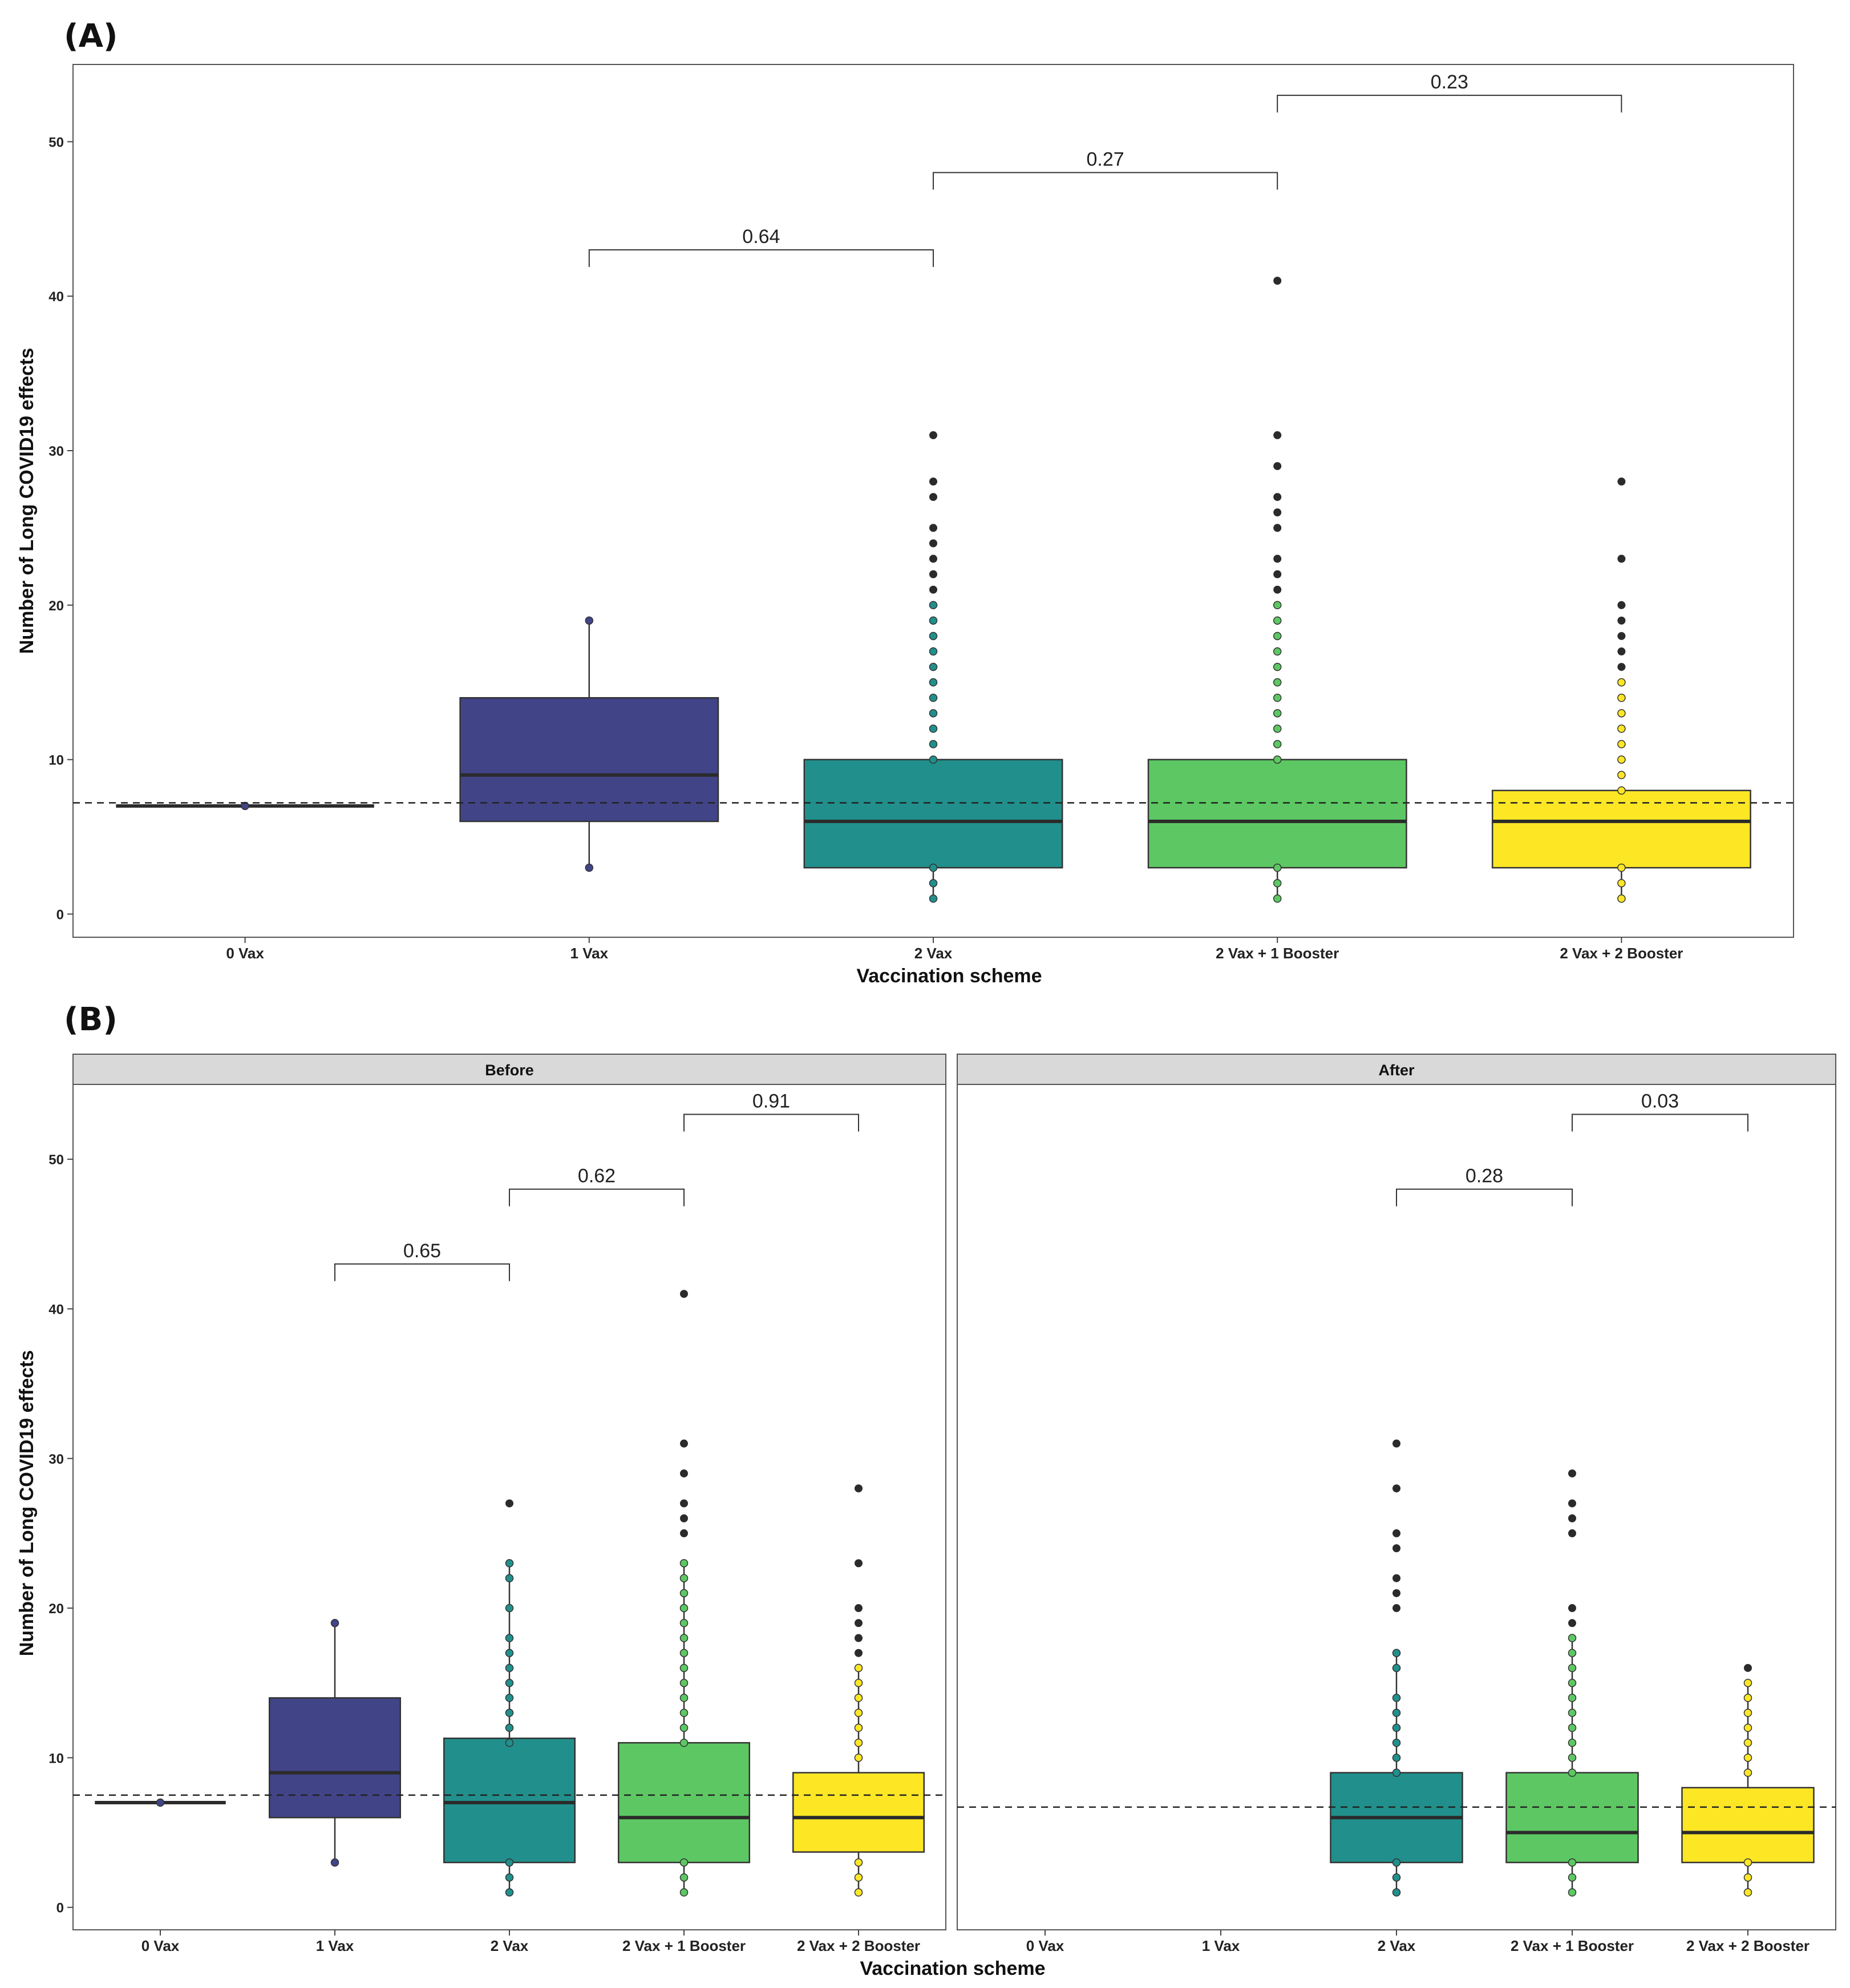  What do you see at coordinates (1748, 1780) in the screenshot?
I see `box-2-vax-2-booster` at bounding box center [1748, 1780].